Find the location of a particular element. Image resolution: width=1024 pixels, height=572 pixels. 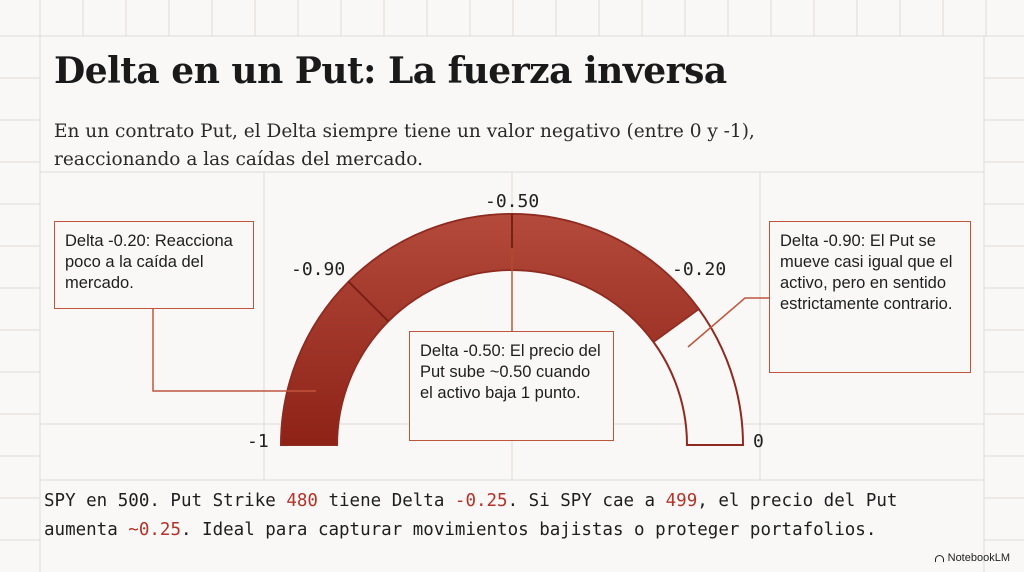

example-text-part: tiene Delta is located at coordinates (386, 501).